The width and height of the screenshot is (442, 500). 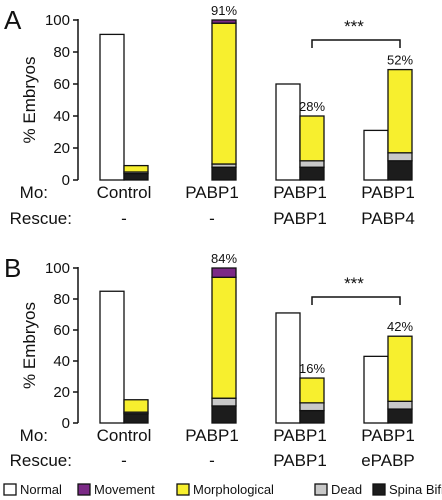 I want to click on legend-swatch-normal, so click(x=10, y=489).